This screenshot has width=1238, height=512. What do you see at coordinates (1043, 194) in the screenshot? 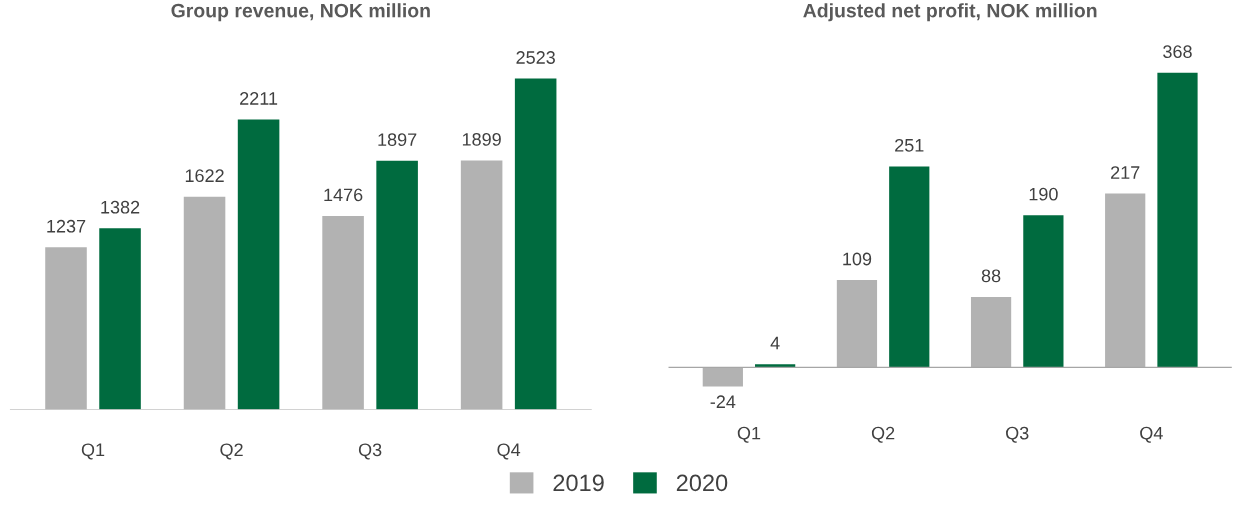
I see `data-label: 190` at bounding box center [1043, 194].